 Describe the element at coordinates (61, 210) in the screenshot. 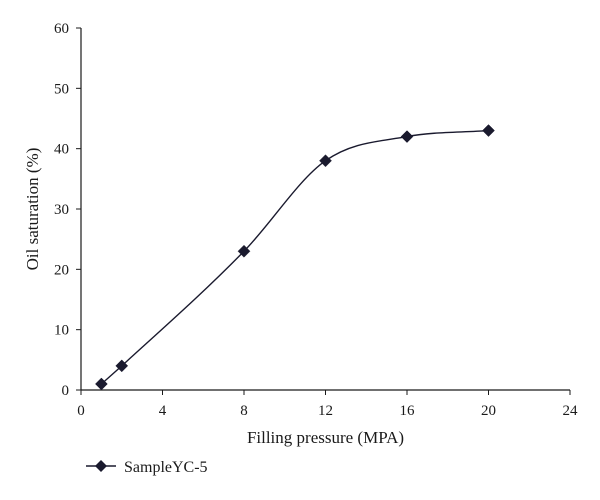

I see `y-tick-label: 30` at that location.